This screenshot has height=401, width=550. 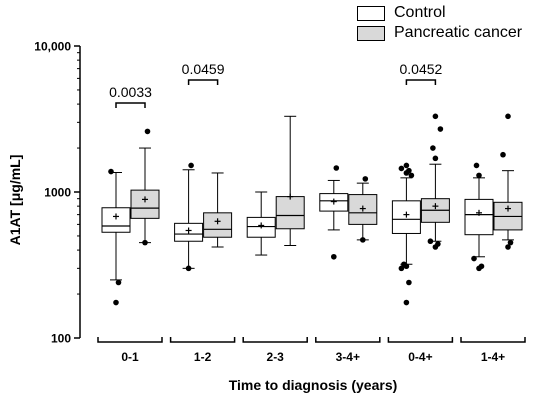 I want to click on x-tick-label: 2-3, so click(x=276, y=357).